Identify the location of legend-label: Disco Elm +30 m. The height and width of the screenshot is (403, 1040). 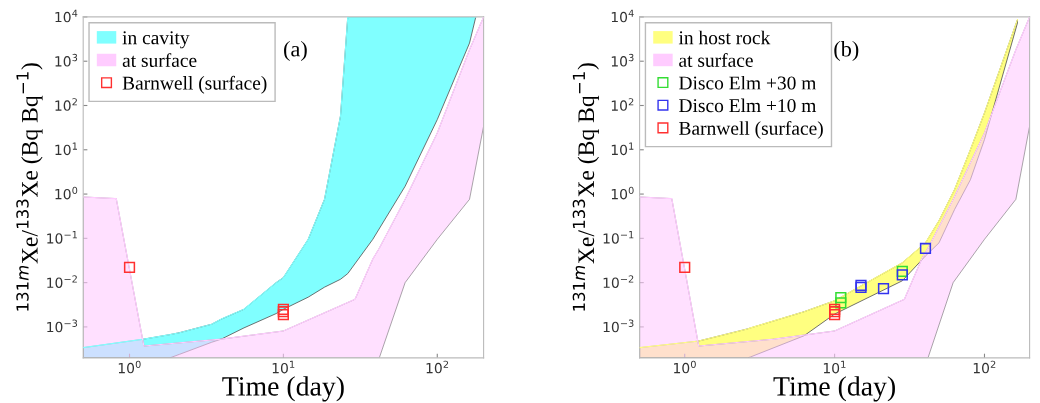
(748, 82).